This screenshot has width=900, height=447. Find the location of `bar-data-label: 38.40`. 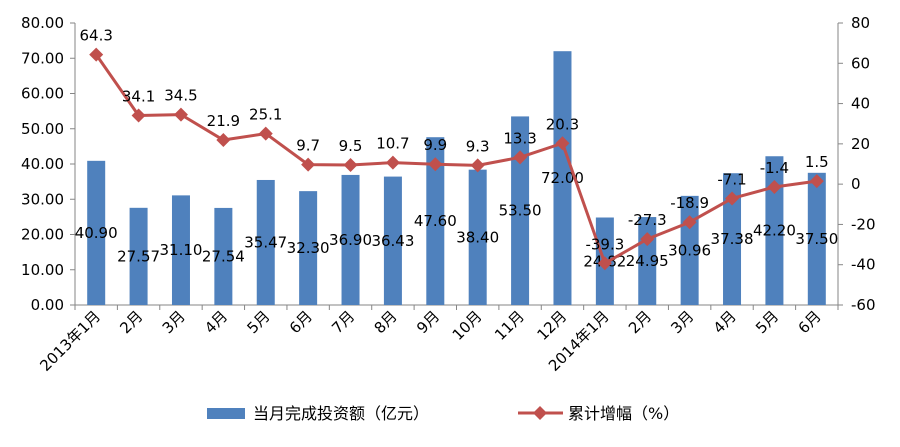

bar-data-label: 38.40 is located at coordinates (477, 237).